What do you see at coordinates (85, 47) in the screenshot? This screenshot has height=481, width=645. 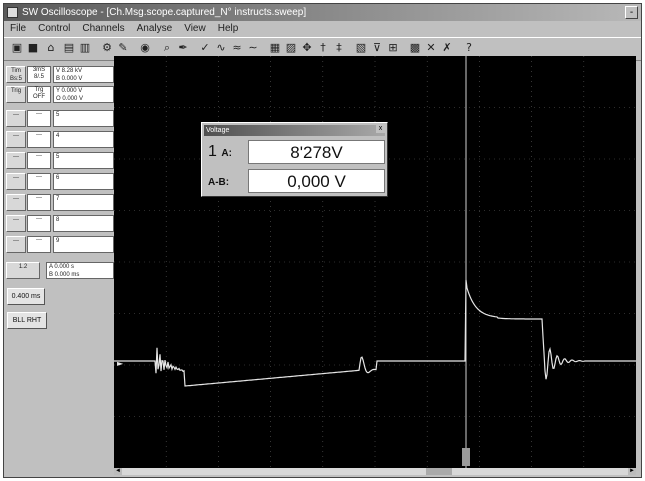 I see `copy-icon: ▥` at bounding box center [85, 47].